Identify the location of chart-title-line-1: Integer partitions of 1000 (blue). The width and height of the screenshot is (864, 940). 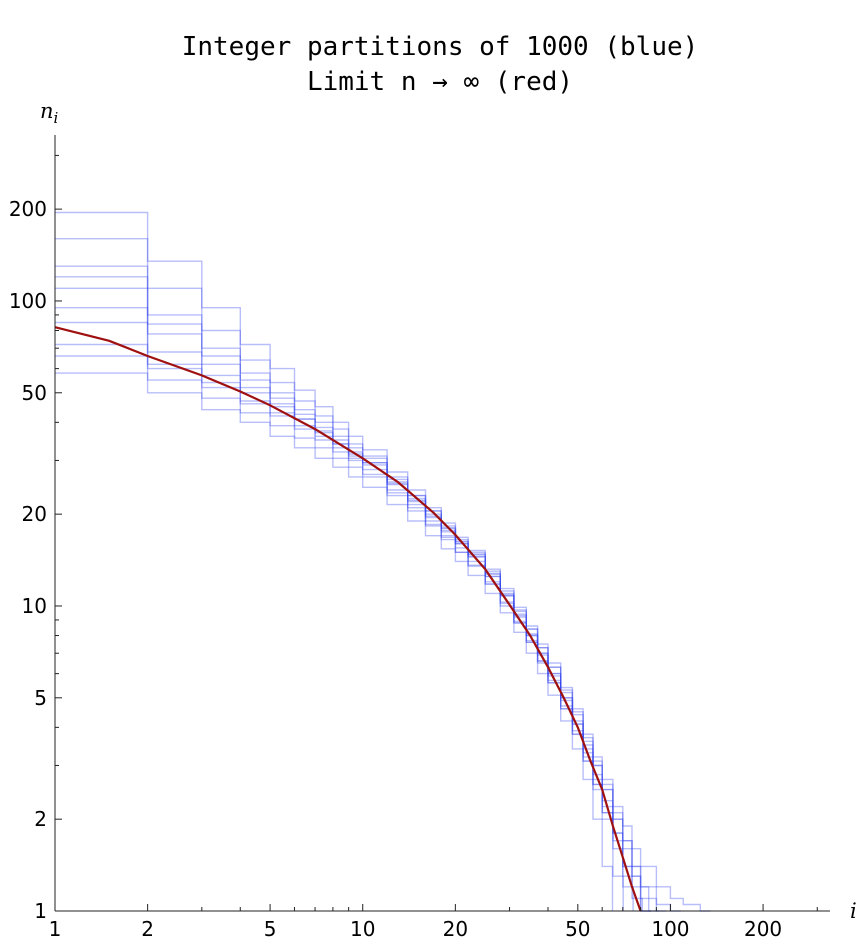
(440, 47).